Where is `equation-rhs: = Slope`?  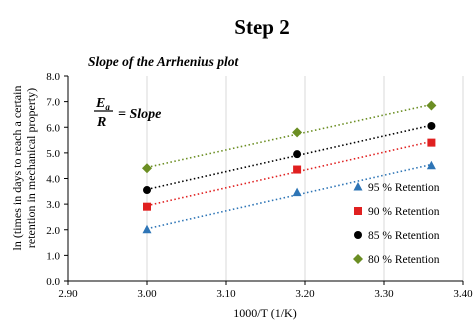
equation-rhs: = Slope is located at coordinates (139, 114).